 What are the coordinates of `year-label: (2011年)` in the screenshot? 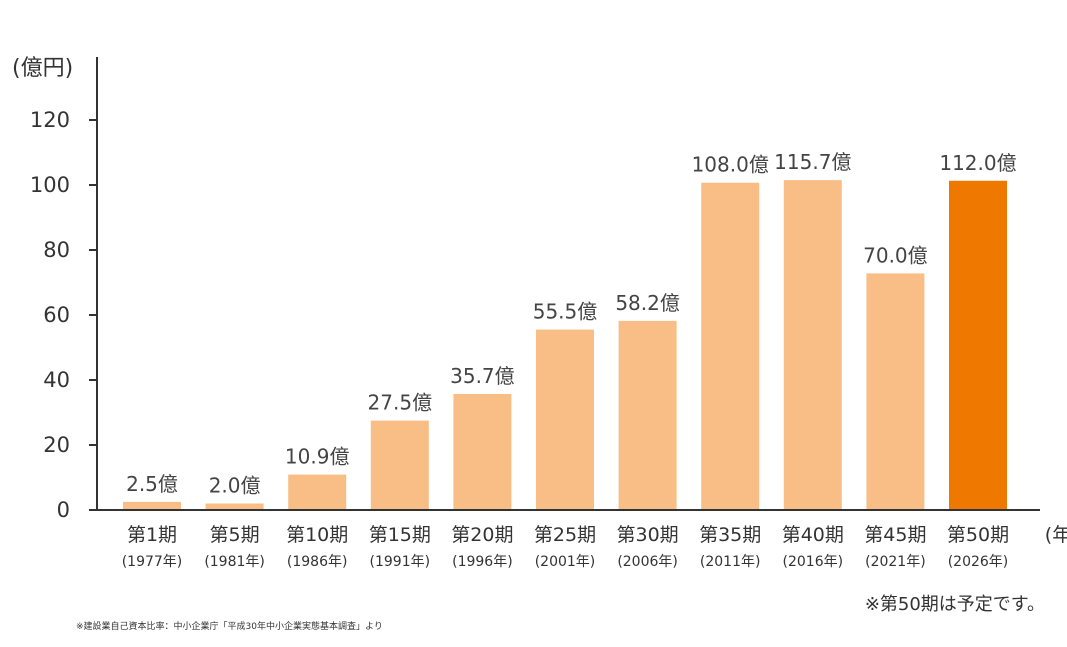 It's located at (730, 562).